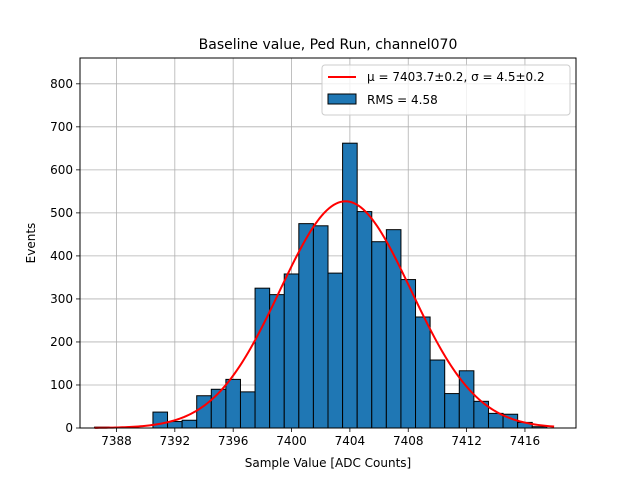  What do you see at coordinates (320, 438) in the screenshot?
I see `x-axis-ticks: 7388 7392 7396 7400 7404 7408 7412 7416` at bounding box center [320, 438].